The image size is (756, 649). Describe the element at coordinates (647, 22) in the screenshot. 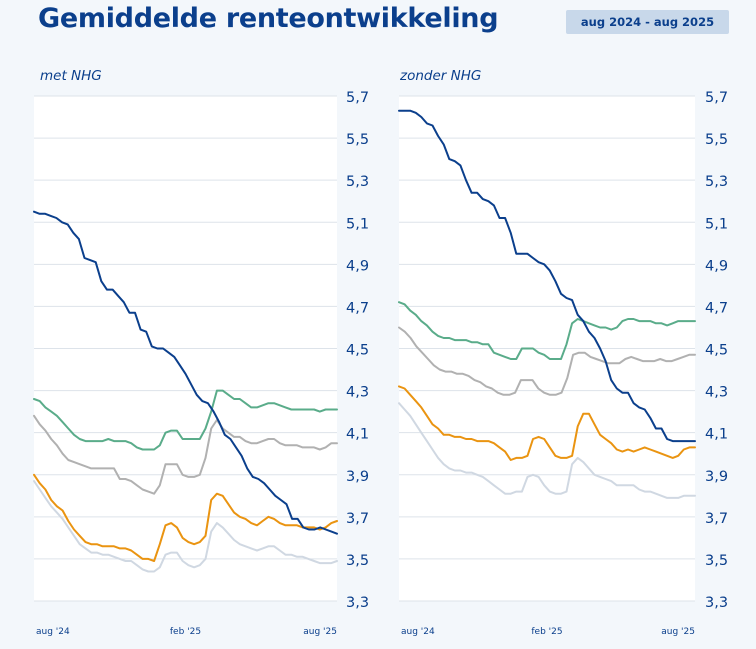

I see `period-badge: aug 2024 - aug 2025` at that location.